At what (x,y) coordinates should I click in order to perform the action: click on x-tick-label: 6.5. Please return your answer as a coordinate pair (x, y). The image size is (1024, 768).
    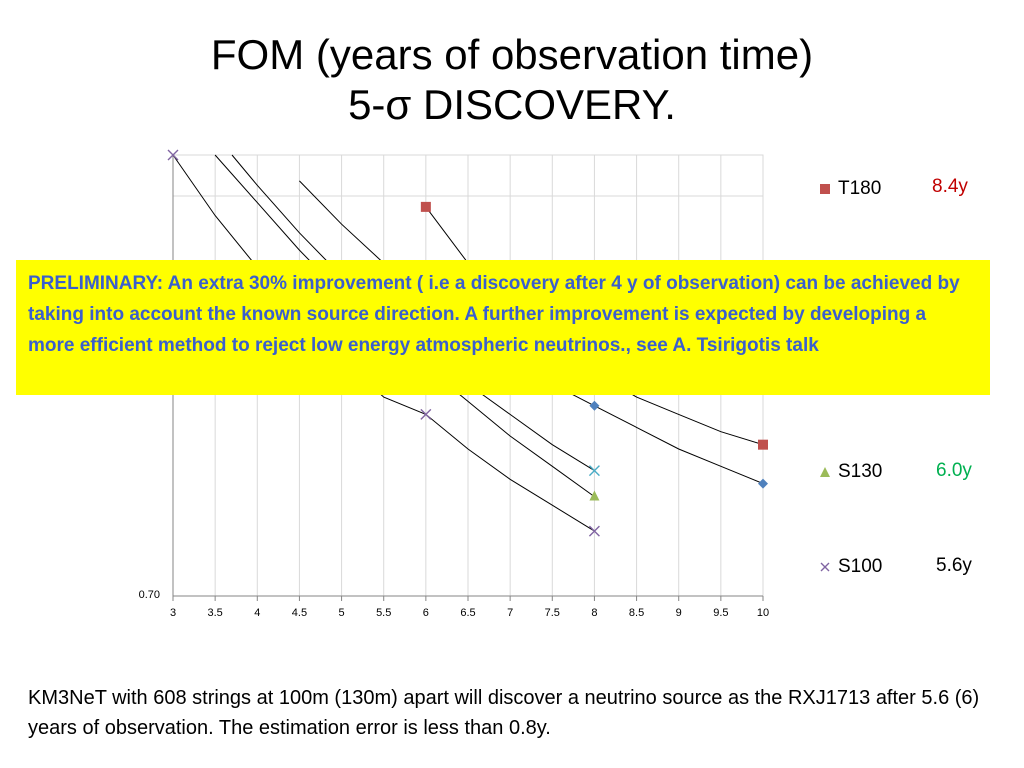
    Looking at the image, I should click on (467, 613).